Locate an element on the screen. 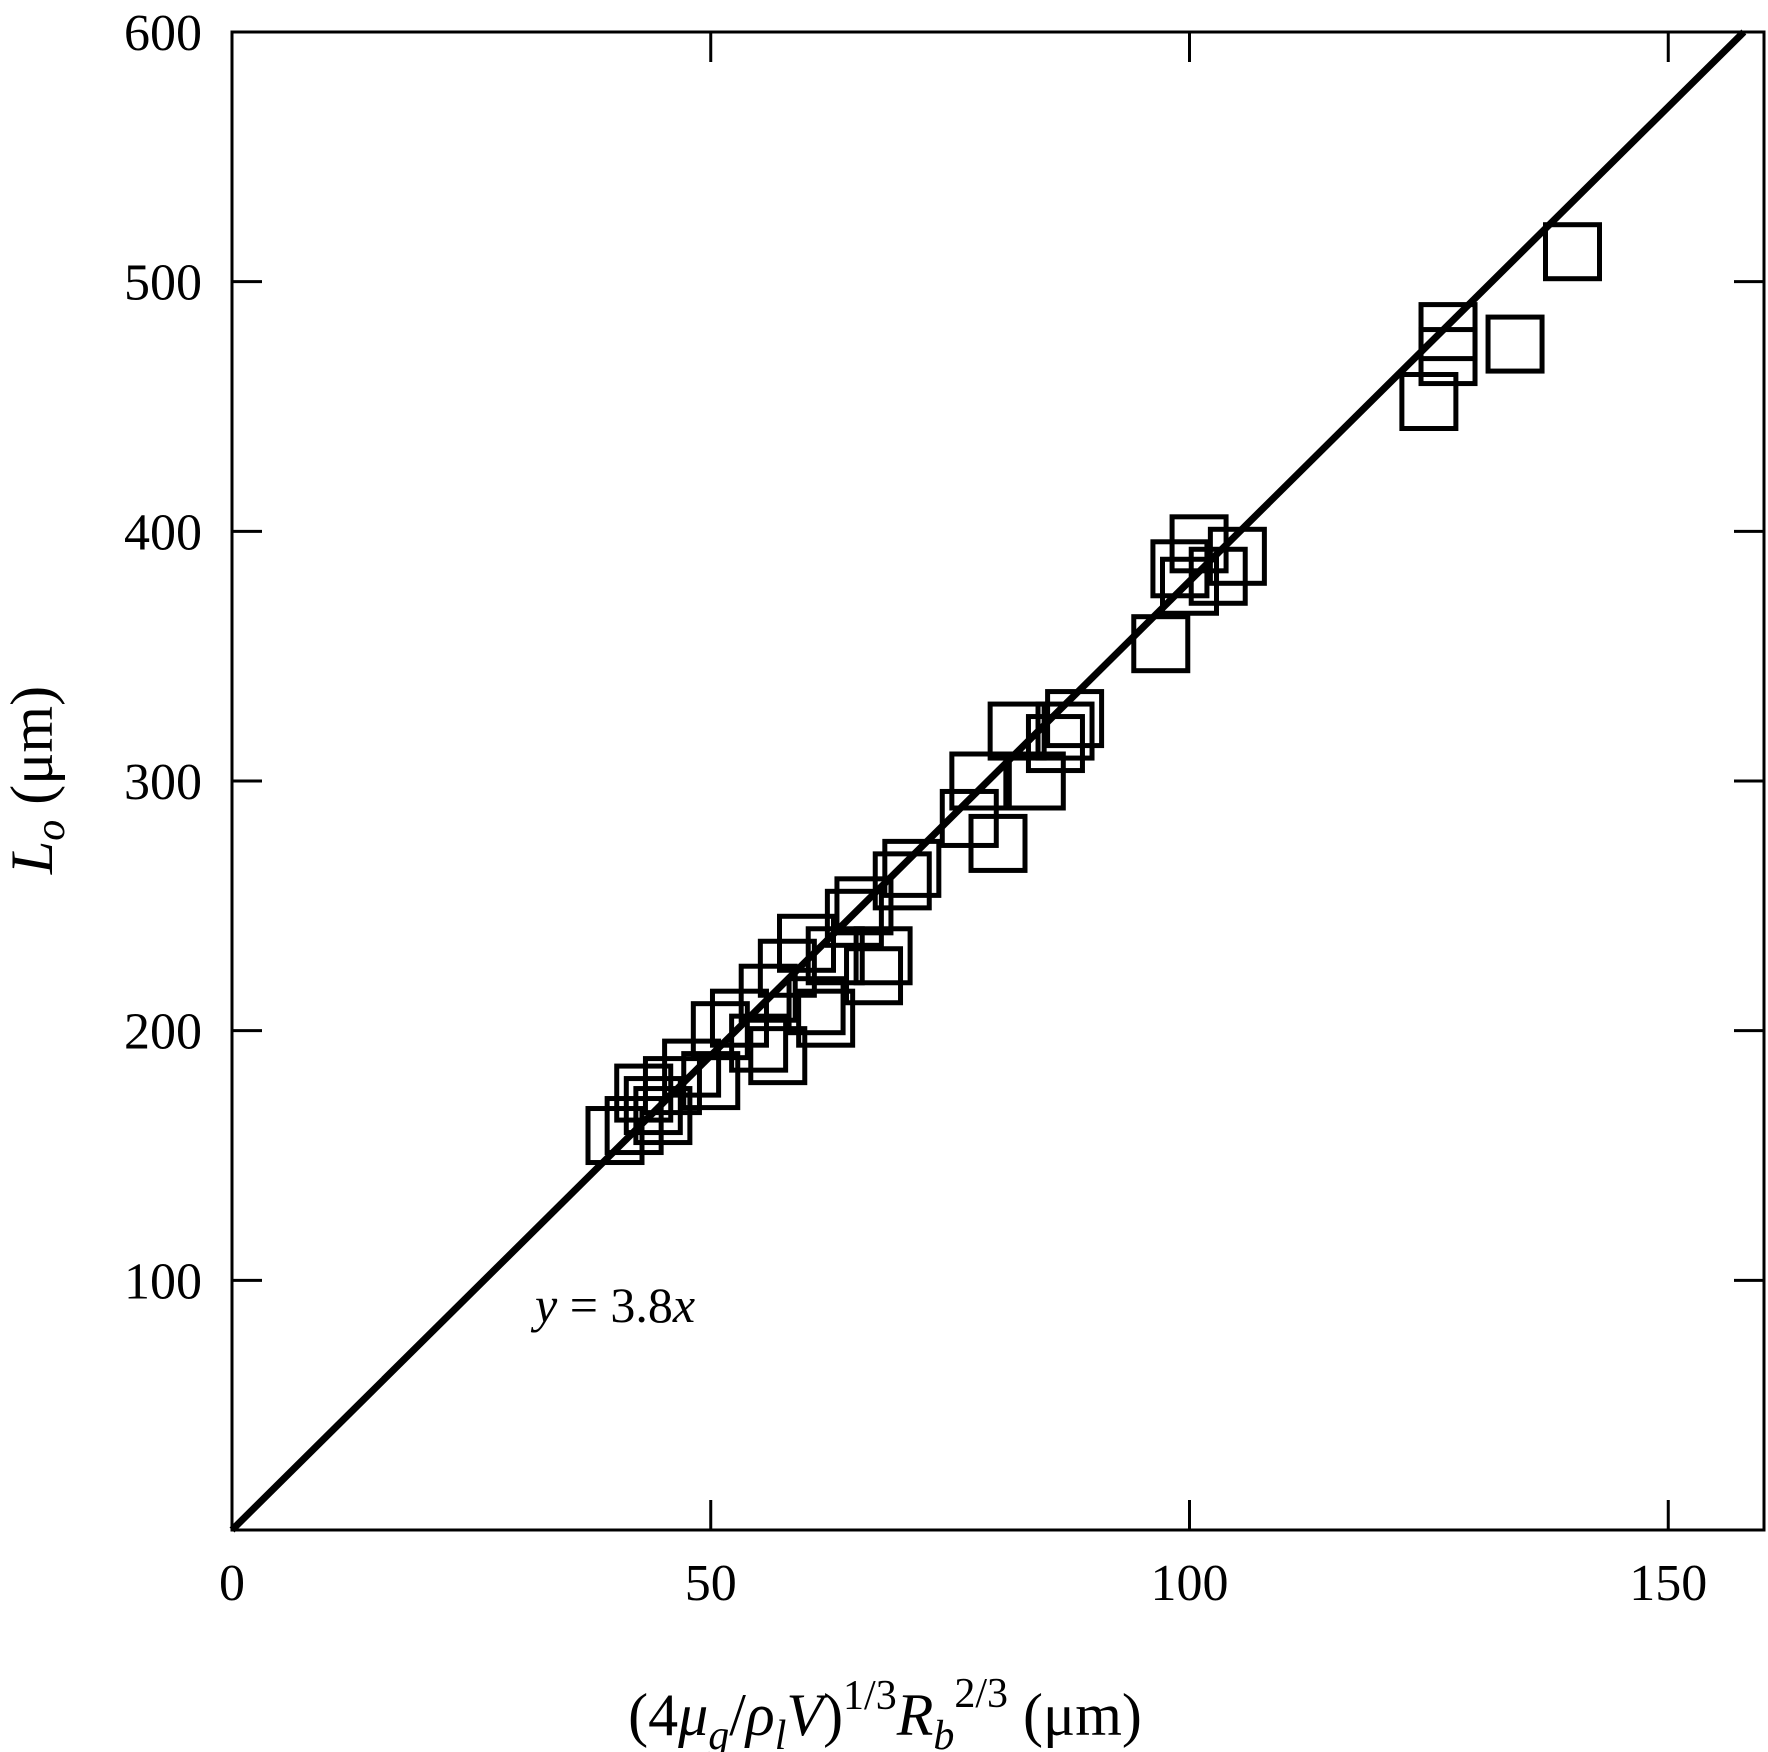 The image size is (1768, 1752). x-axis-title: (4μg/ρlV)1/3Rb2/3 (μm) is located at coordinates (885, 1711).